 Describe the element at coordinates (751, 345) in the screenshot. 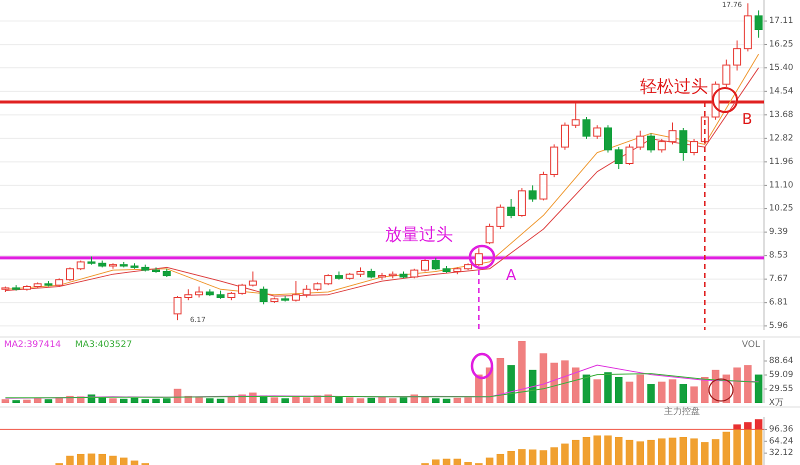

I see `chart-title: VOL` at that location.